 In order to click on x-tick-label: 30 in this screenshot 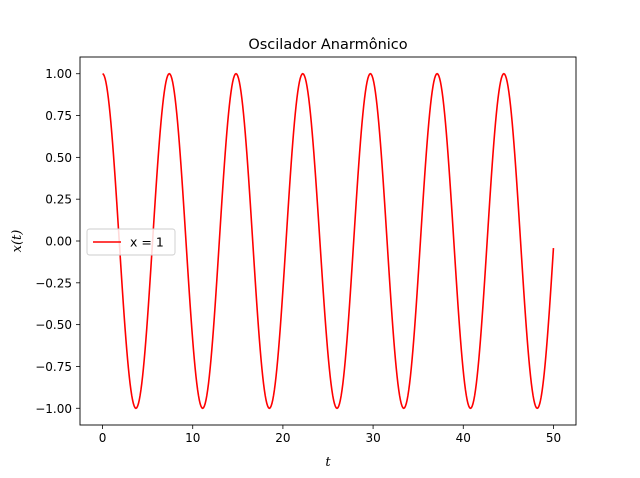, I will do `click(372, 438)`.